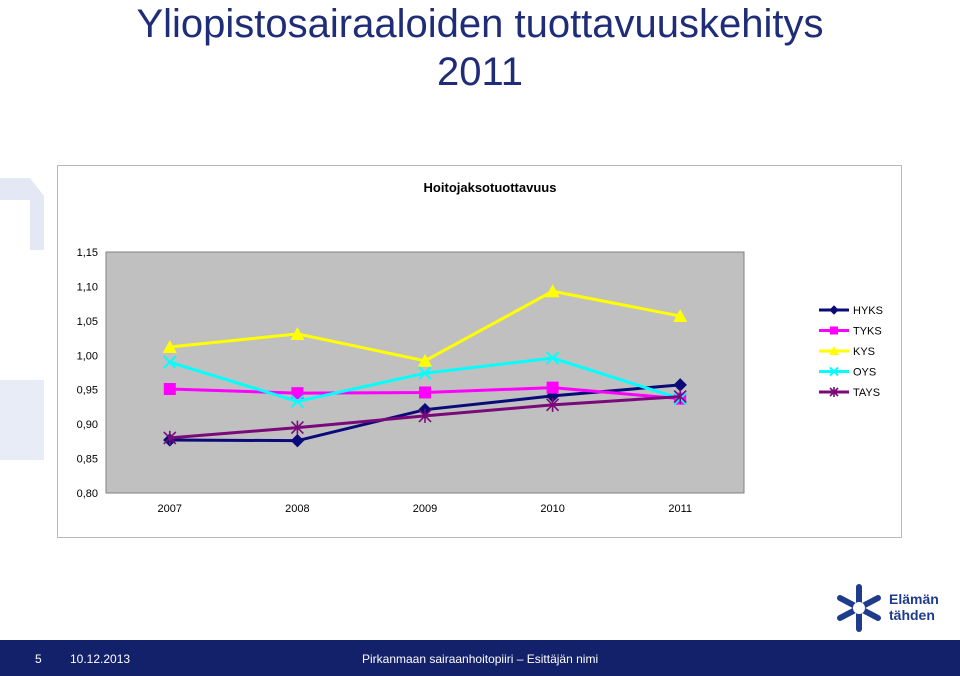 This screenshot has height=676, width=960. What do you see at coordinates (847, 352) in the screenshot?
I see `legend-item: KYS` at bounding box center [847, 352].